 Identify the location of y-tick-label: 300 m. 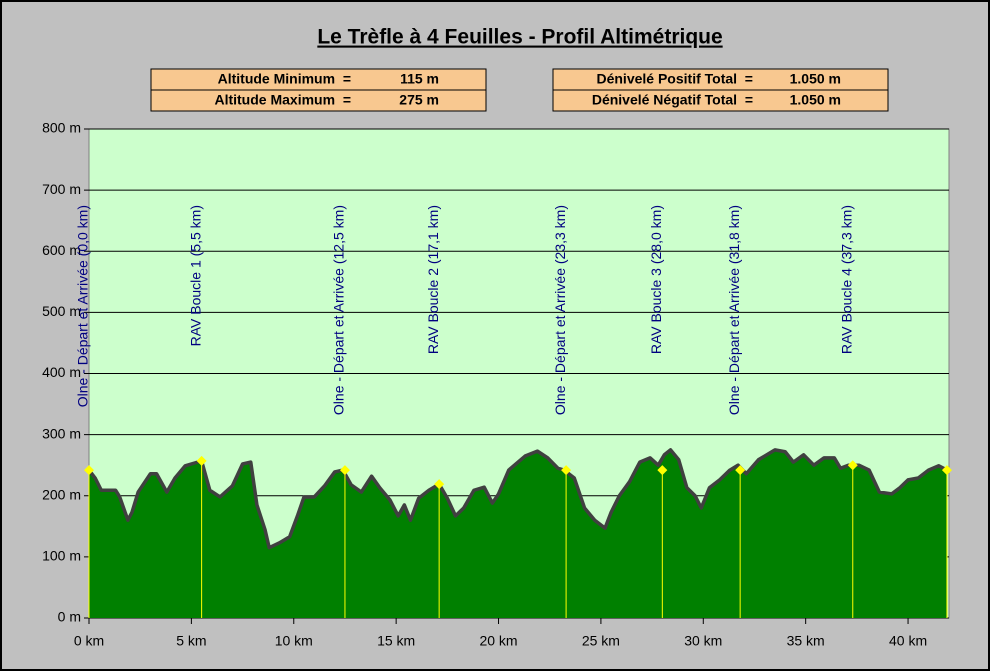
(61, 433).